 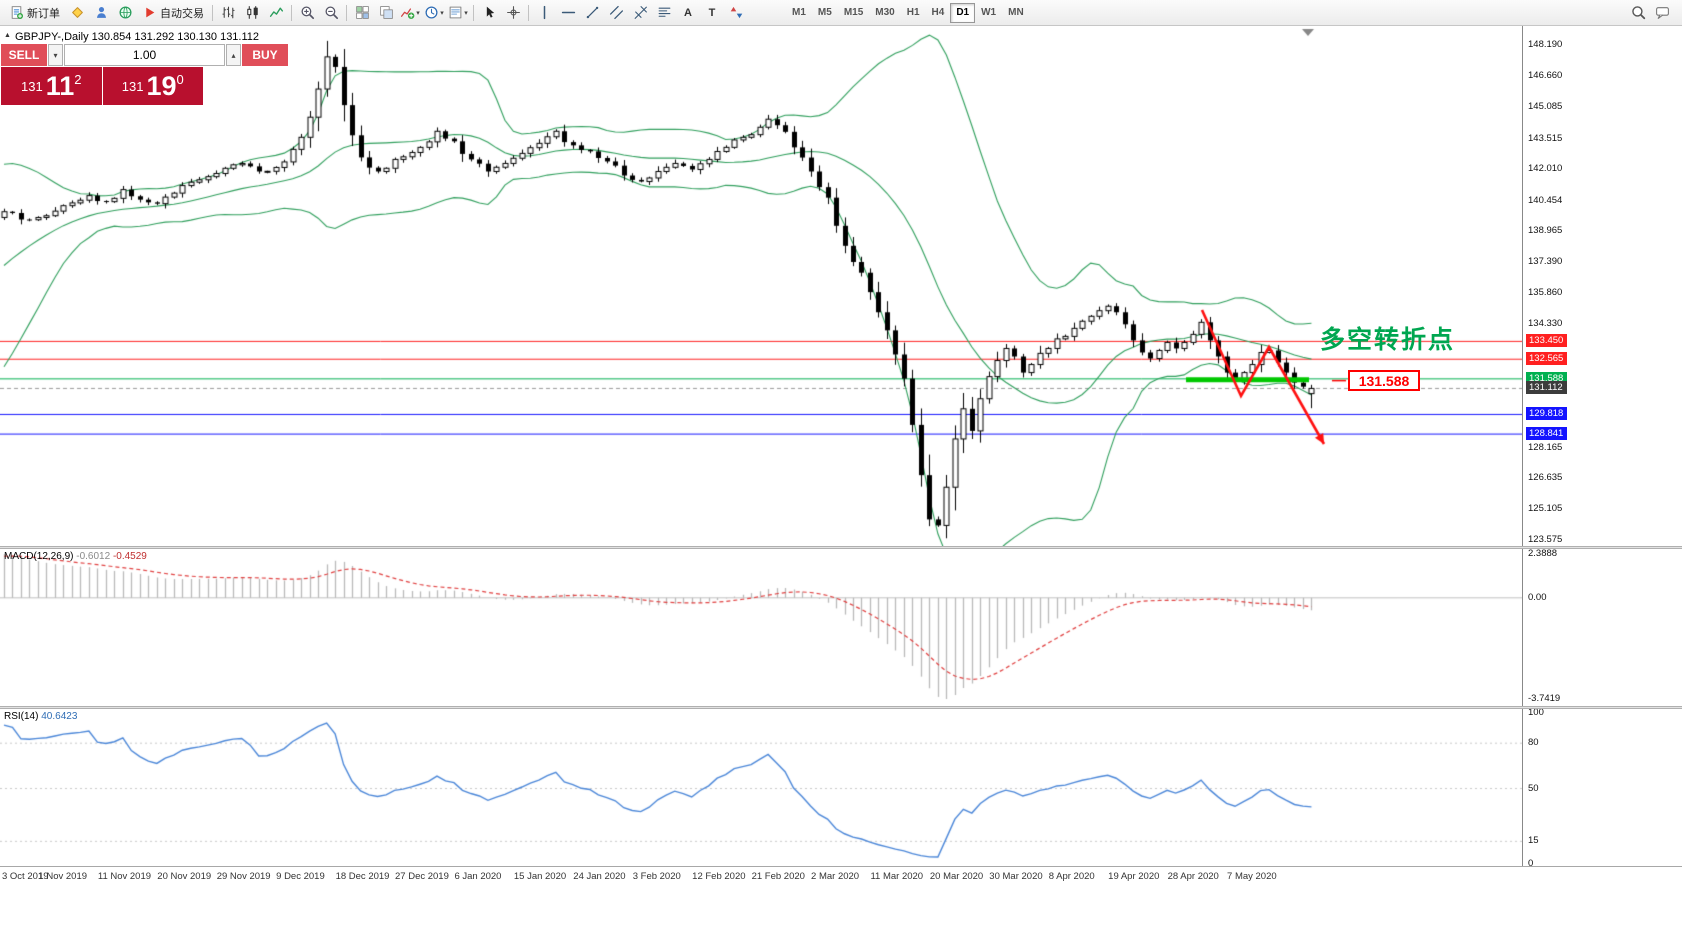 I want to click on rsi-indicator-label: RSI(14) 40.6423, so click(x=40, y=716).